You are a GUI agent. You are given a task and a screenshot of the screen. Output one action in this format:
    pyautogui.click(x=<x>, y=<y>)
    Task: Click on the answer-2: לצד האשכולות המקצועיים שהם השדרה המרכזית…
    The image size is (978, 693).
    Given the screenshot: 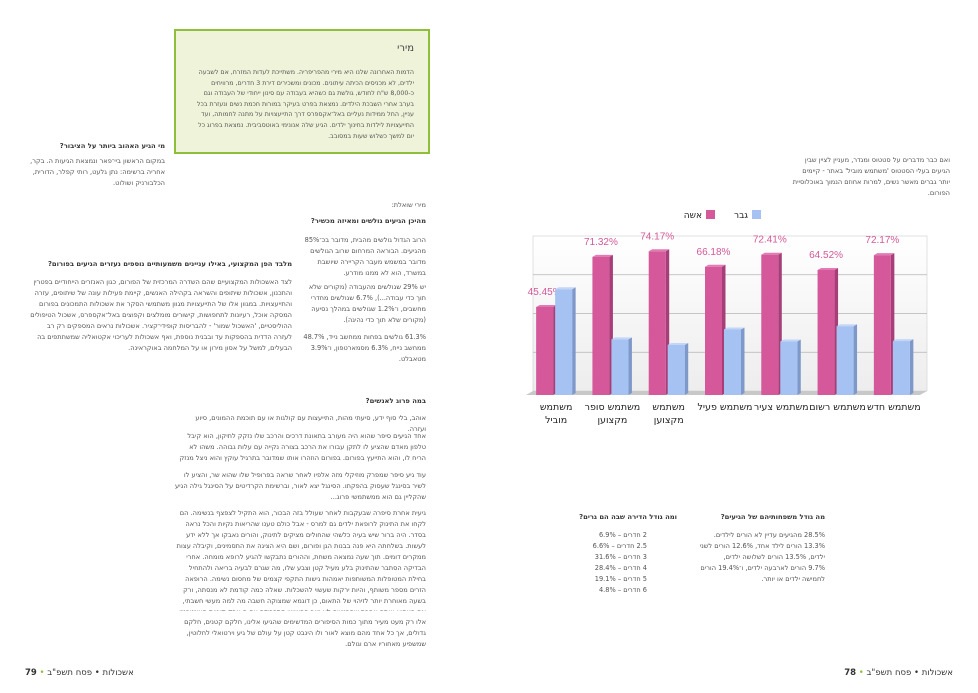 What is the action you would take?
    pyautogui.click(x=161, y=315)
    